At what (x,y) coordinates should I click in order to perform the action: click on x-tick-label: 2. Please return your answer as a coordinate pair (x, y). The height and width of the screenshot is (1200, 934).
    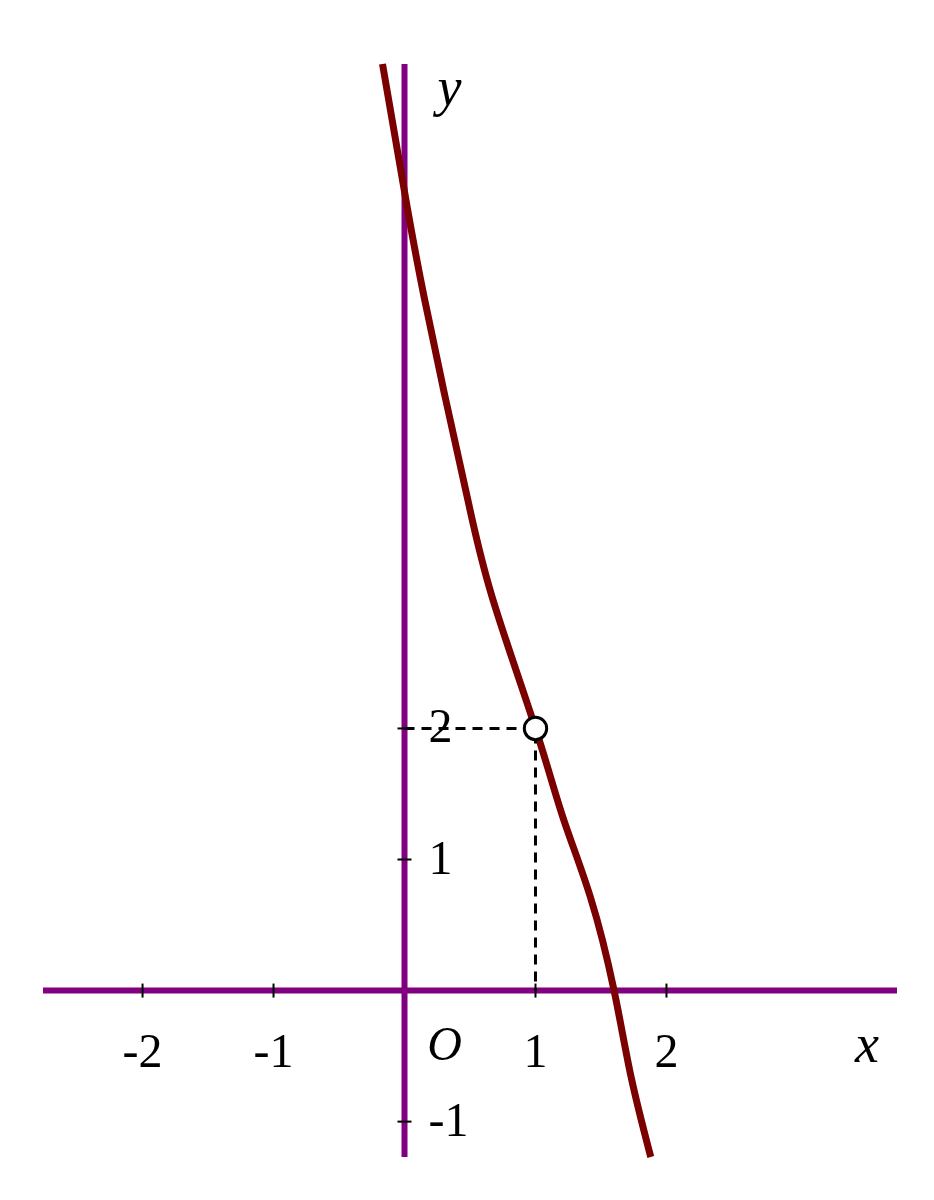
    Looking at the image, I should click on (666, 1050).